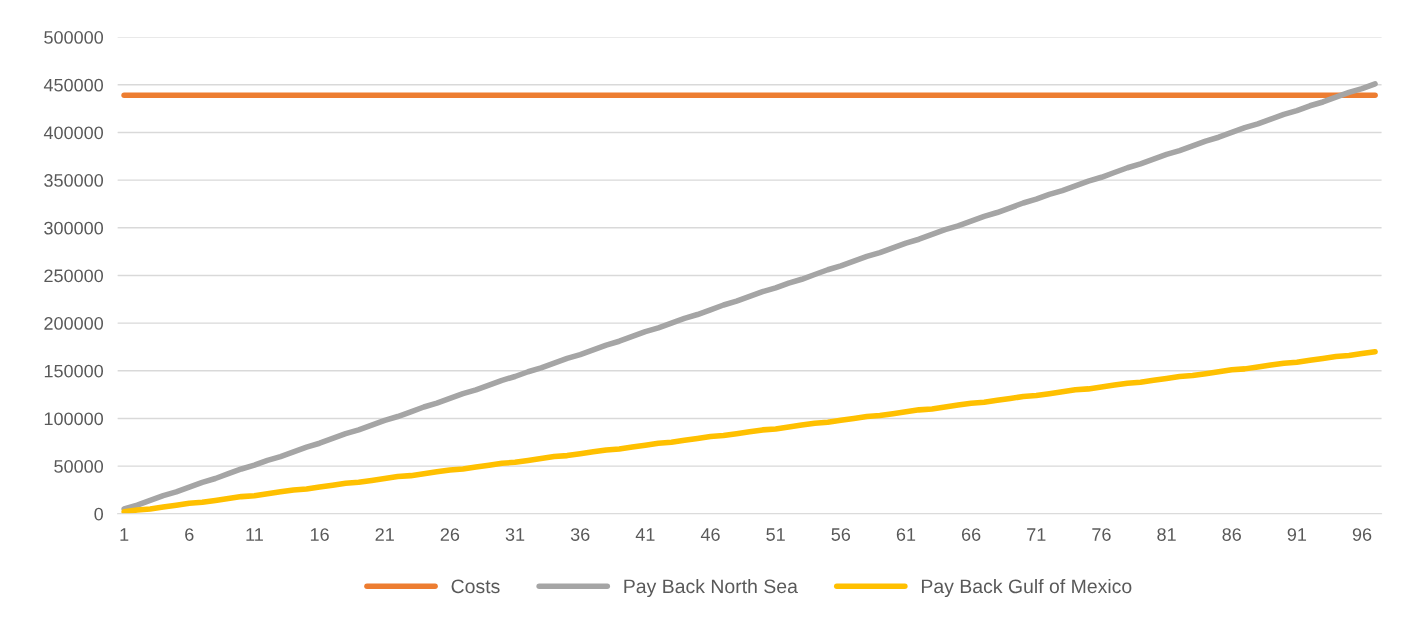 The image size is (1417, 619). What do you see at coordinates (450, 534) in the screenshot?
I see `x-tick-label: 26` at bounding box center [450, 534].